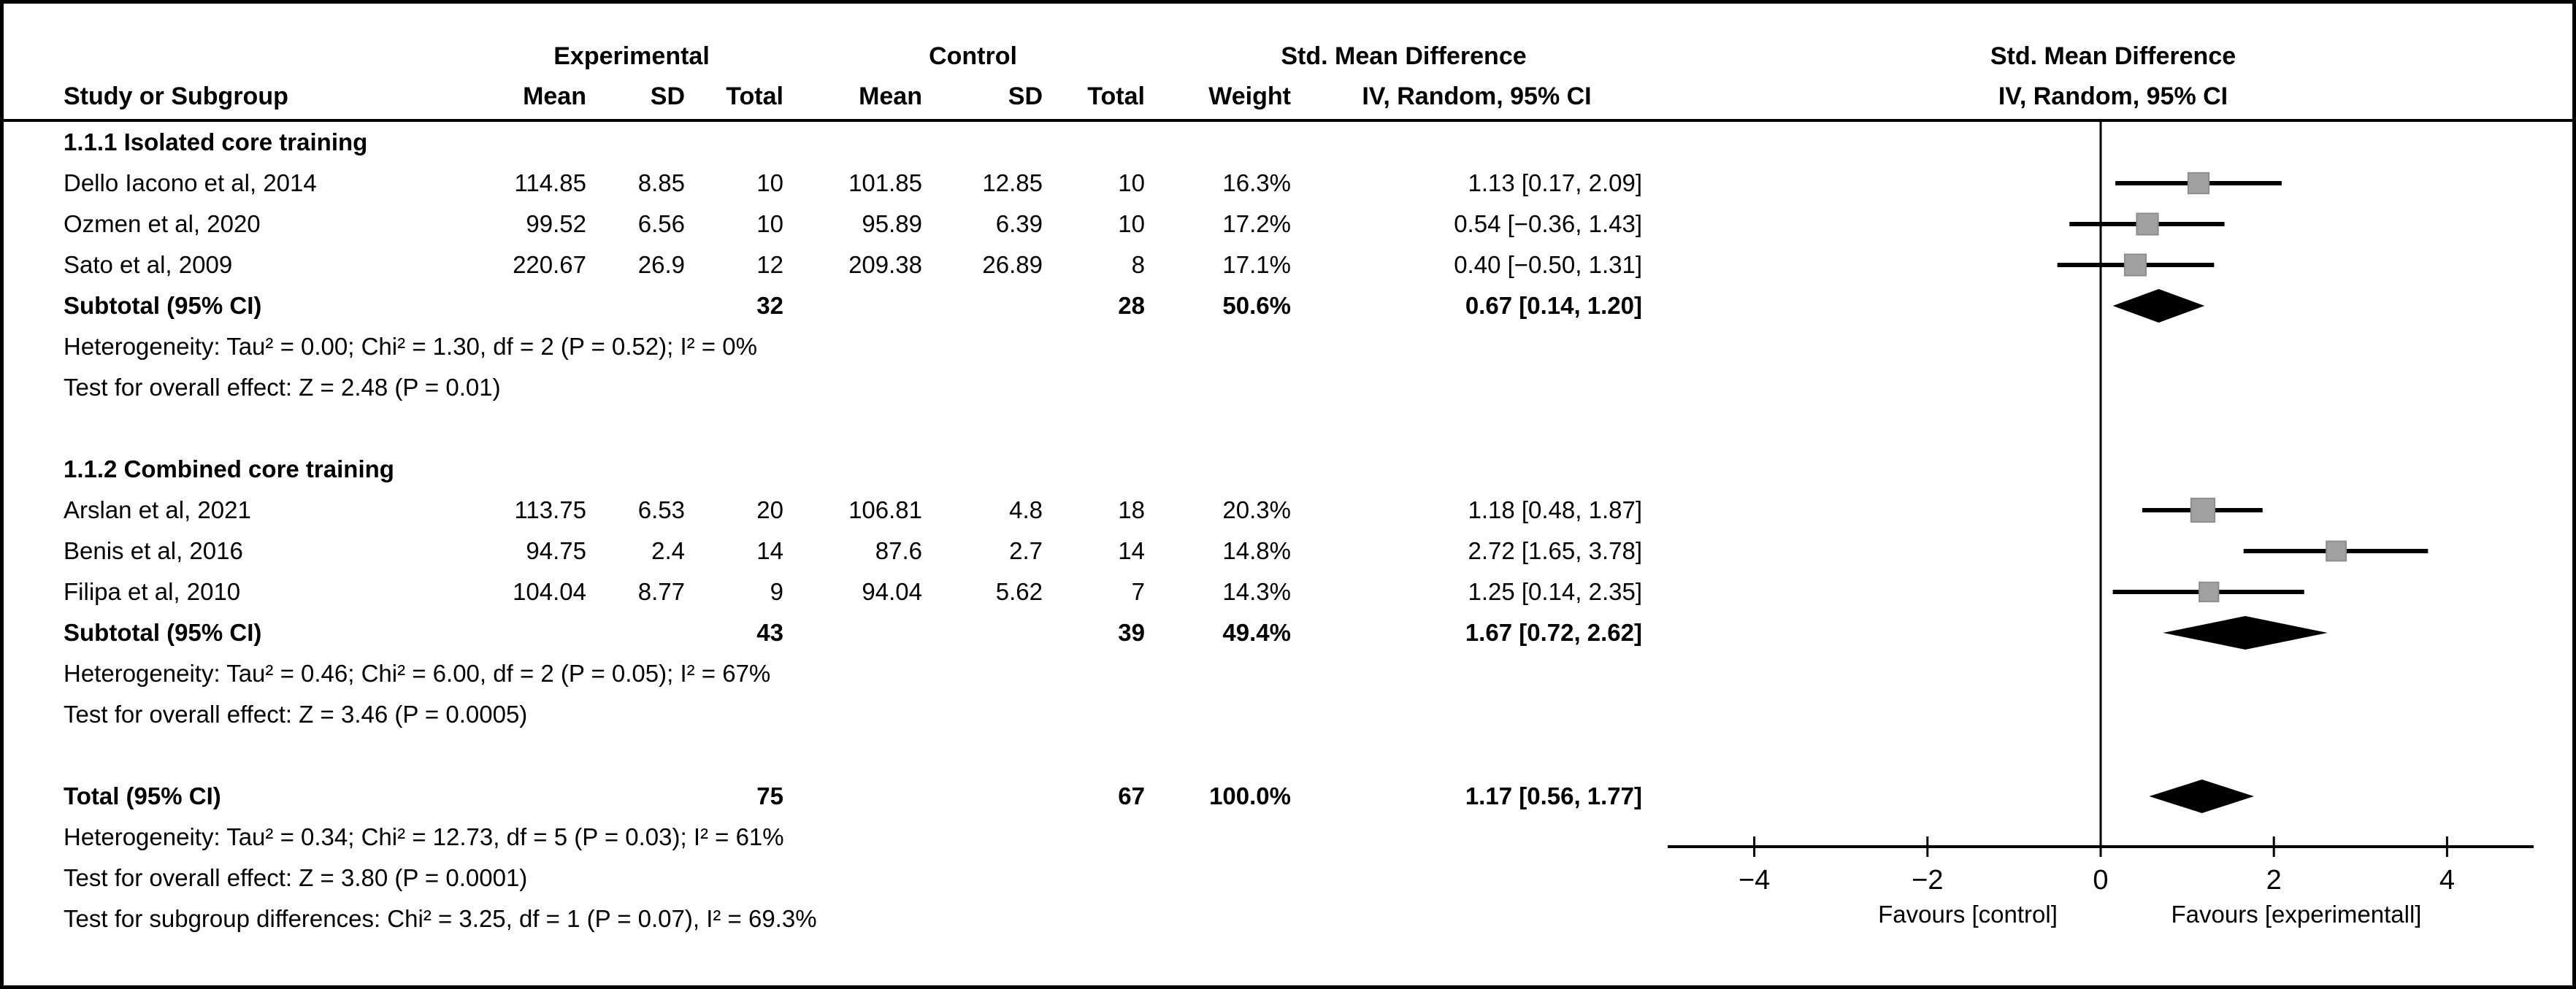 Image resolution: width=2576 pixels, height=989 pixels. Describe the element at coordinates (769, 264) in the screenshot. I see `exp-total-value: 12` at that location.